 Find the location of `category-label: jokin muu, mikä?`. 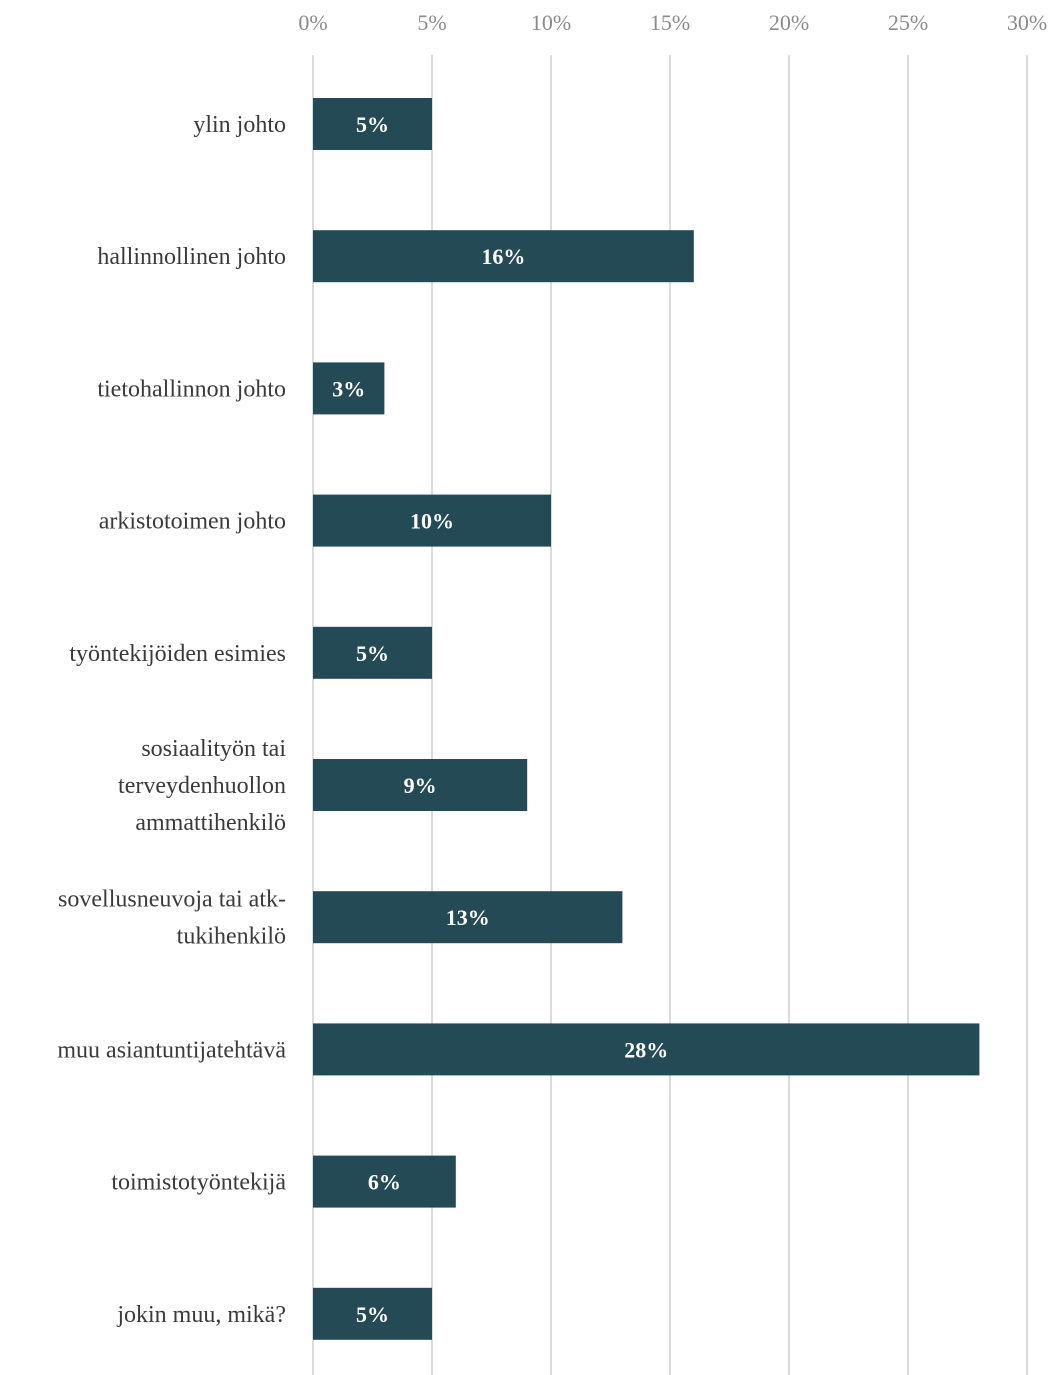

category-label: jokin muu, mikä? is located at coordinates (201, 1315).